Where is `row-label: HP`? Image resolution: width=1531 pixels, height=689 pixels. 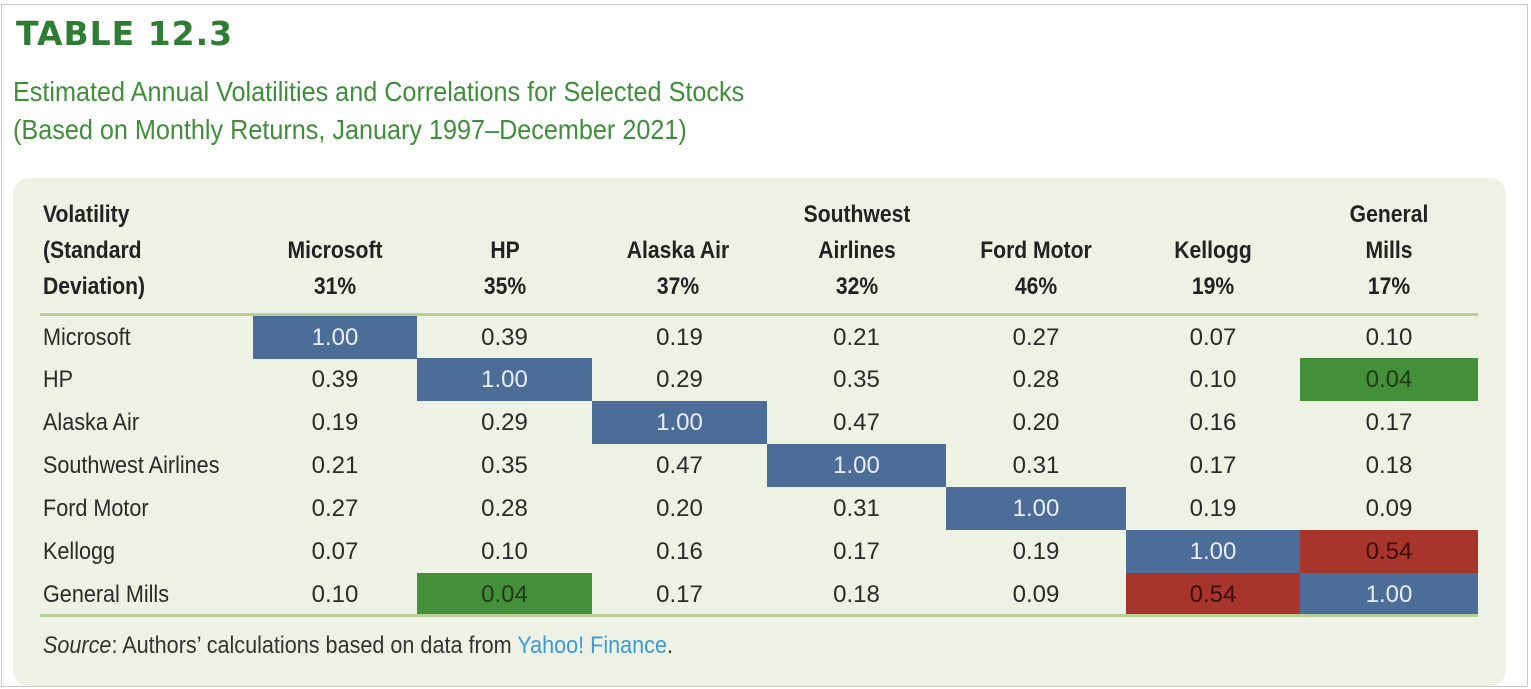
row-label: HP is located at coordinates (58, 379).